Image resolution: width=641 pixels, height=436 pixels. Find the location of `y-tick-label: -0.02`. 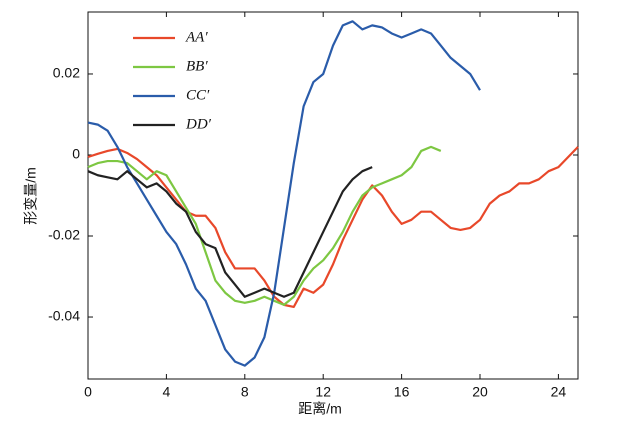

y-tick-label: -0.02 is located at coordinates (64, 235).